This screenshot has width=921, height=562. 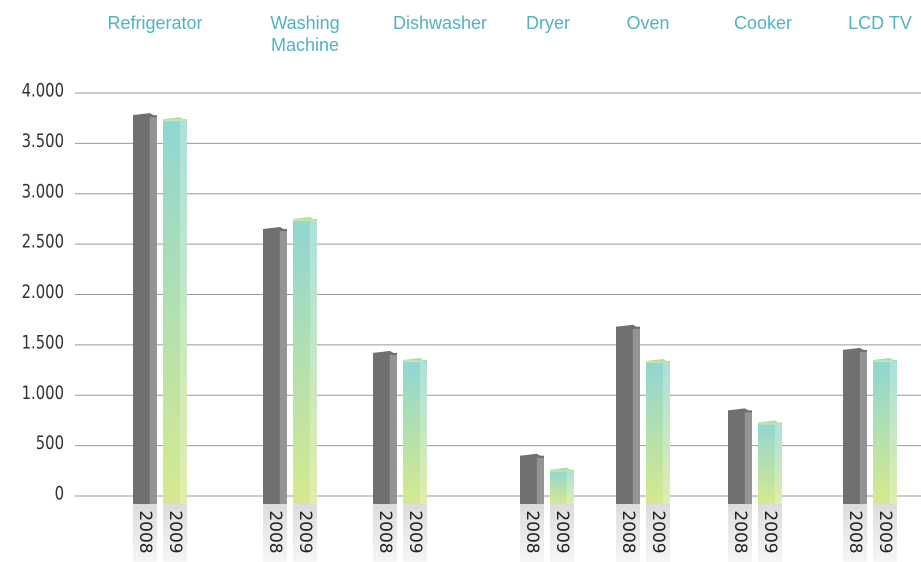 I want to click on y-tick-label: 2.500, so click(x=43, y=242).